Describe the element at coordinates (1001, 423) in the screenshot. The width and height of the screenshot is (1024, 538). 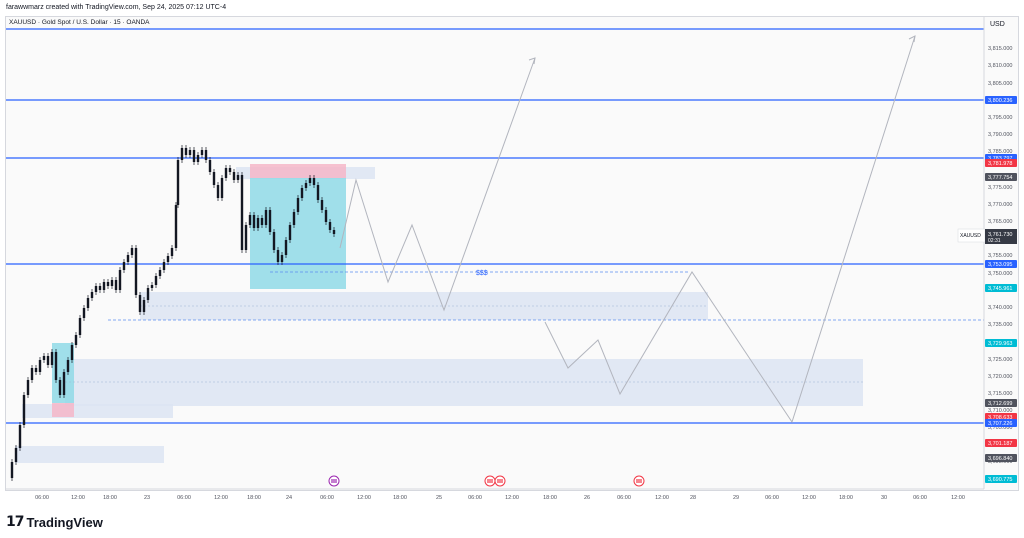
I see `price-label: 3,707.226` at that location.